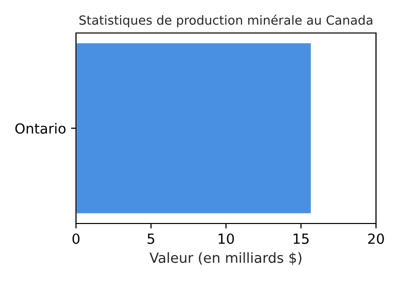 The height and width of the screenshot is (300, 400). Describe the element at coordinates (226, 238) in the screenshot. I see `x-tick-label: 10` at that location.